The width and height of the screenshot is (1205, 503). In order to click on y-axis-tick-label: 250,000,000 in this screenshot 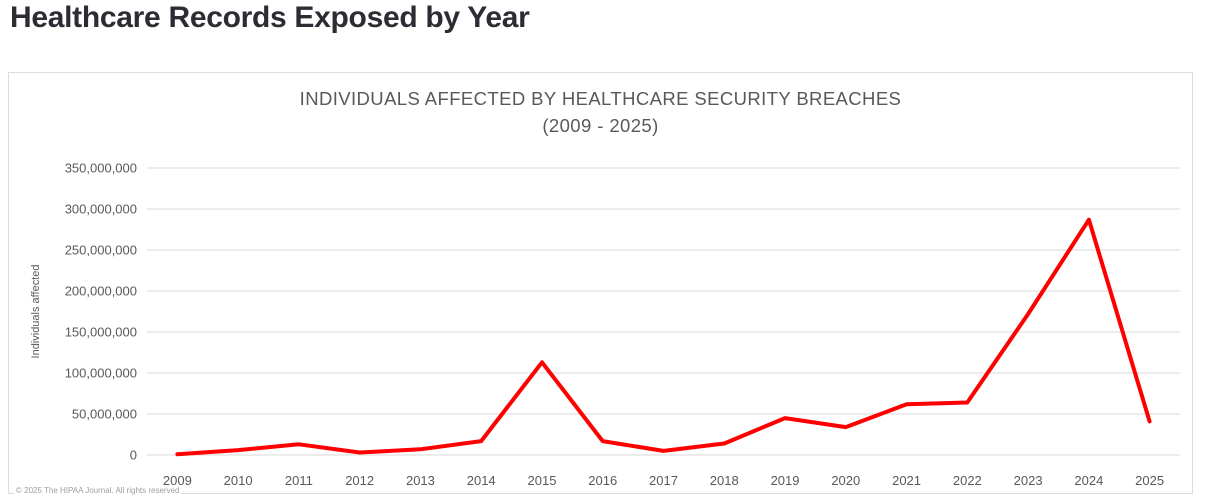, I will do `click(101, 250)`.